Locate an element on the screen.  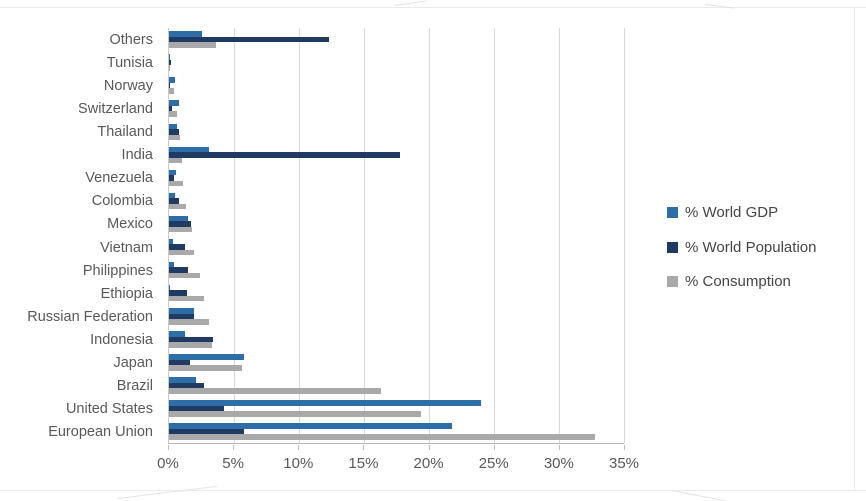
legend-label: % World Population is located at coordinates (751, 247).